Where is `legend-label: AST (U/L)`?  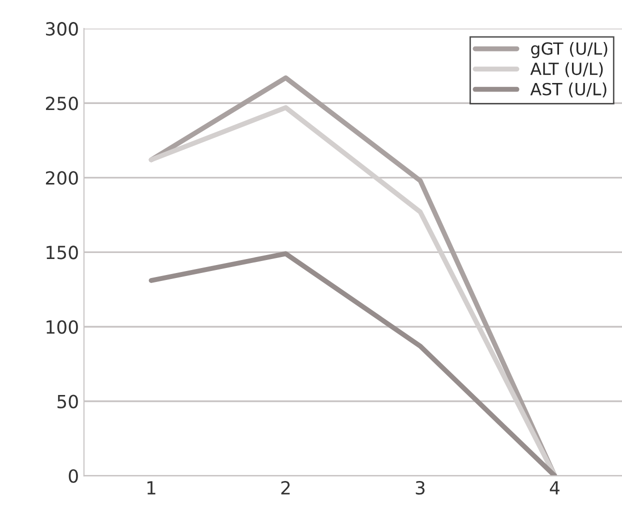 legend-label: AST (U/L) is located at coordinates (568, 90).